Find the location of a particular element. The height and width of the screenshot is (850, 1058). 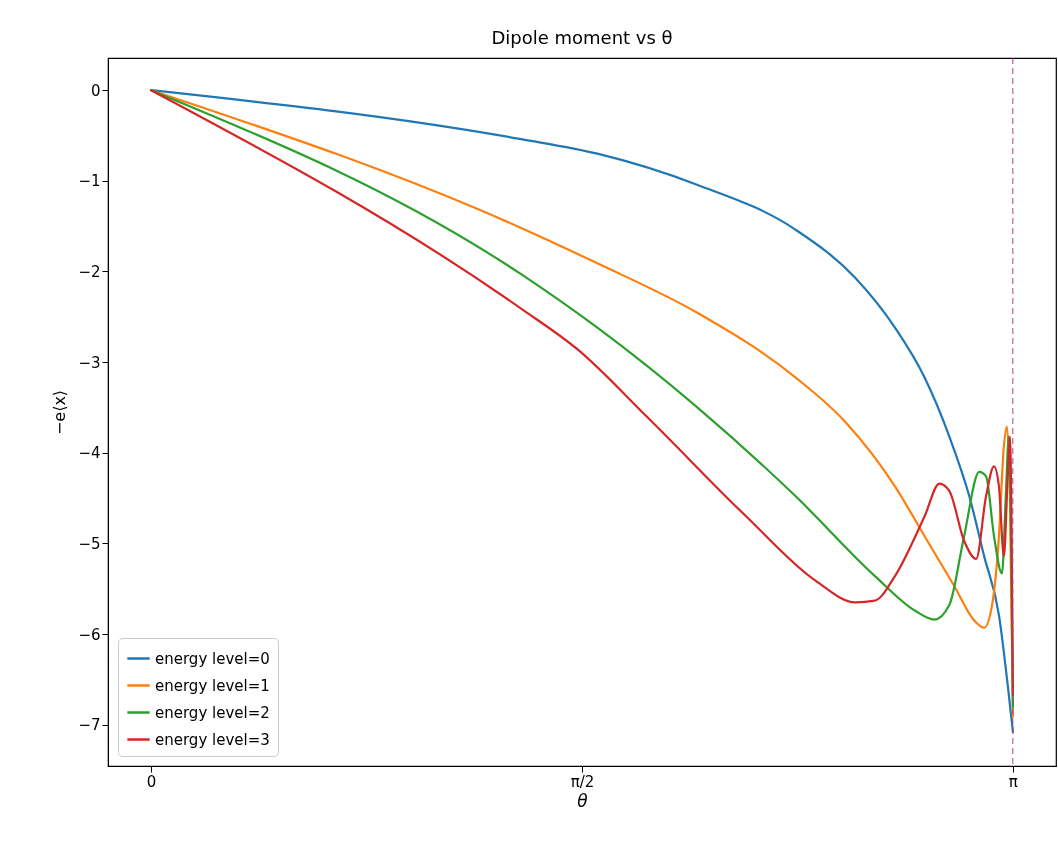

legend-label: energy level=3 is located at coordinates (212, 739).